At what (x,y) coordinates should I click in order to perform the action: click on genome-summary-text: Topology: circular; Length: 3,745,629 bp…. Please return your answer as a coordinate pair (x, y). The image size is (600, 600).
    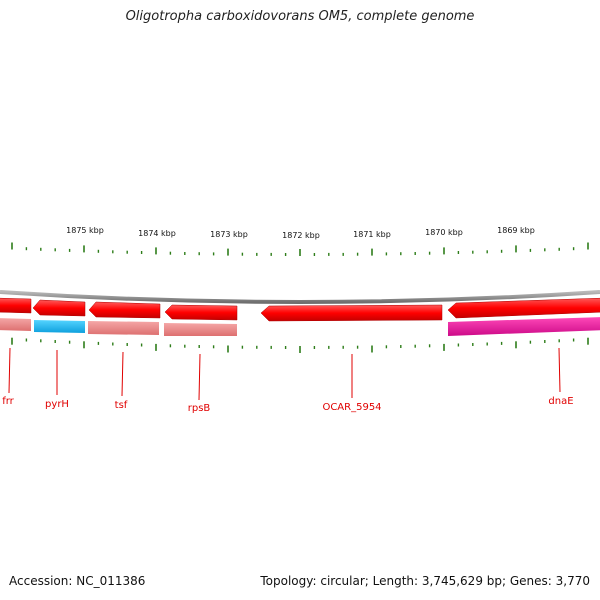
    Looking at the image, I should click on (425, 581).